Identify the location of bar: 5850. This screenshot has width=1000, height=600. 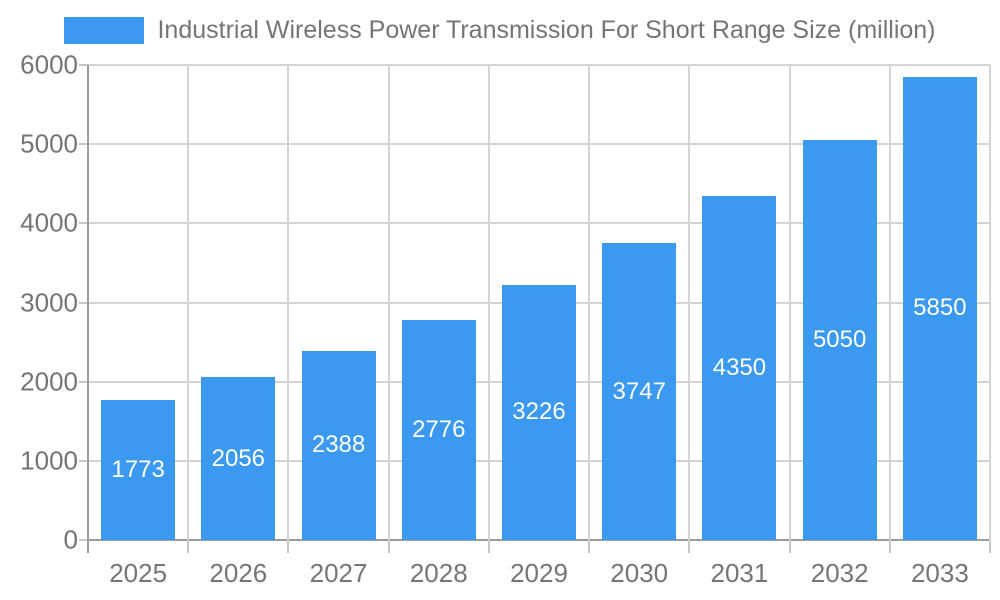
(939, 308).